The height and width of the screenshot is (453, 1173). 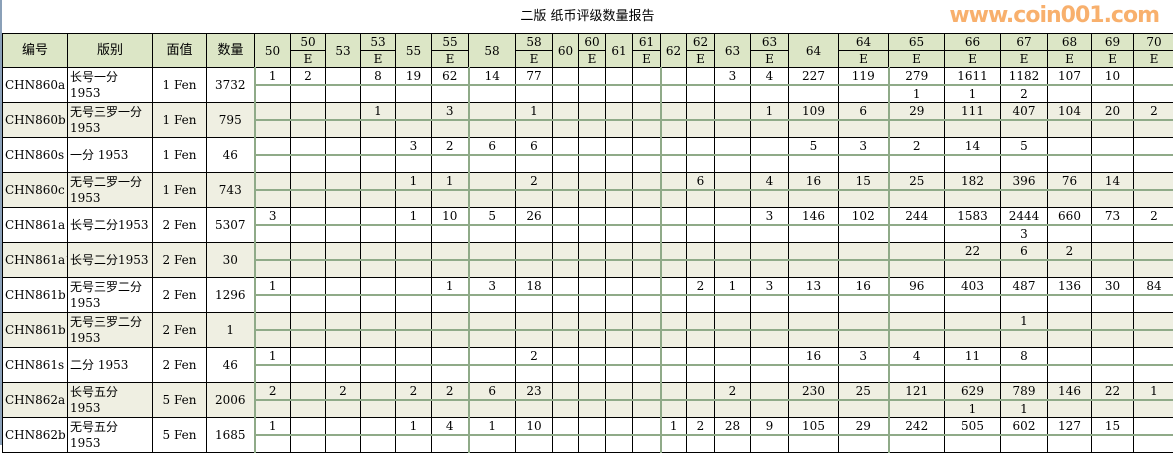 What do you see at coordinates (973, 182) in the screenshot?
I see `grade-count-cell: 182` at bounding box center [973, 182].